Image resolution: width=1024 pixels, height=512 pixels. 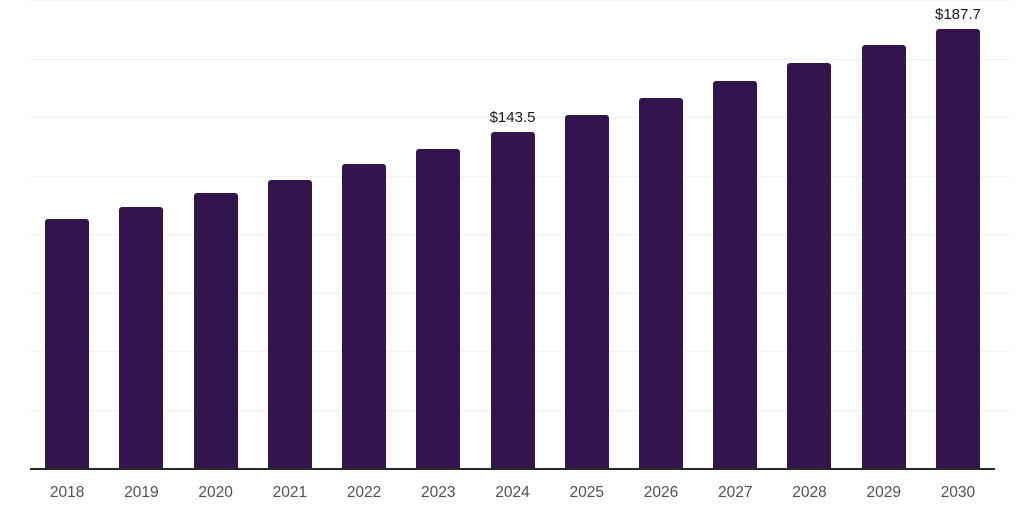 I want to click on bar-value-label: $187.7, so click(x=957, y=14).